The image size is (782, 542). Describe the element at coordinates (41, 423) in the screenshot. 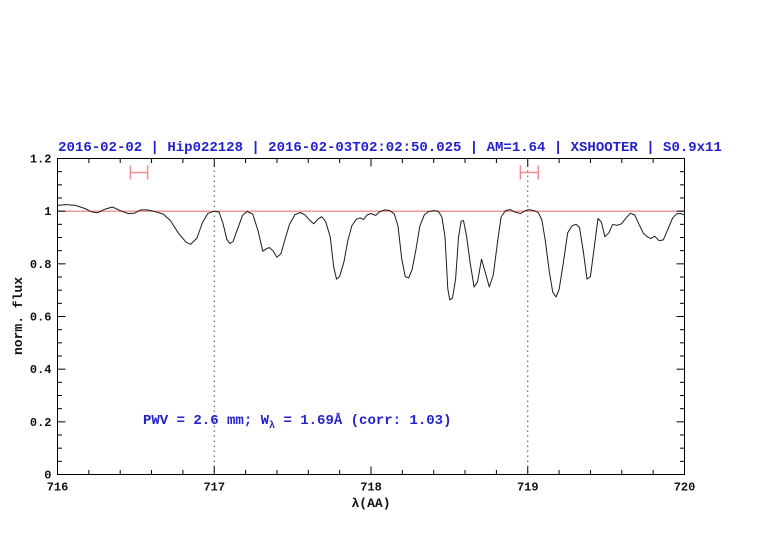

I see `y-tick-label: 0.2` at that location.